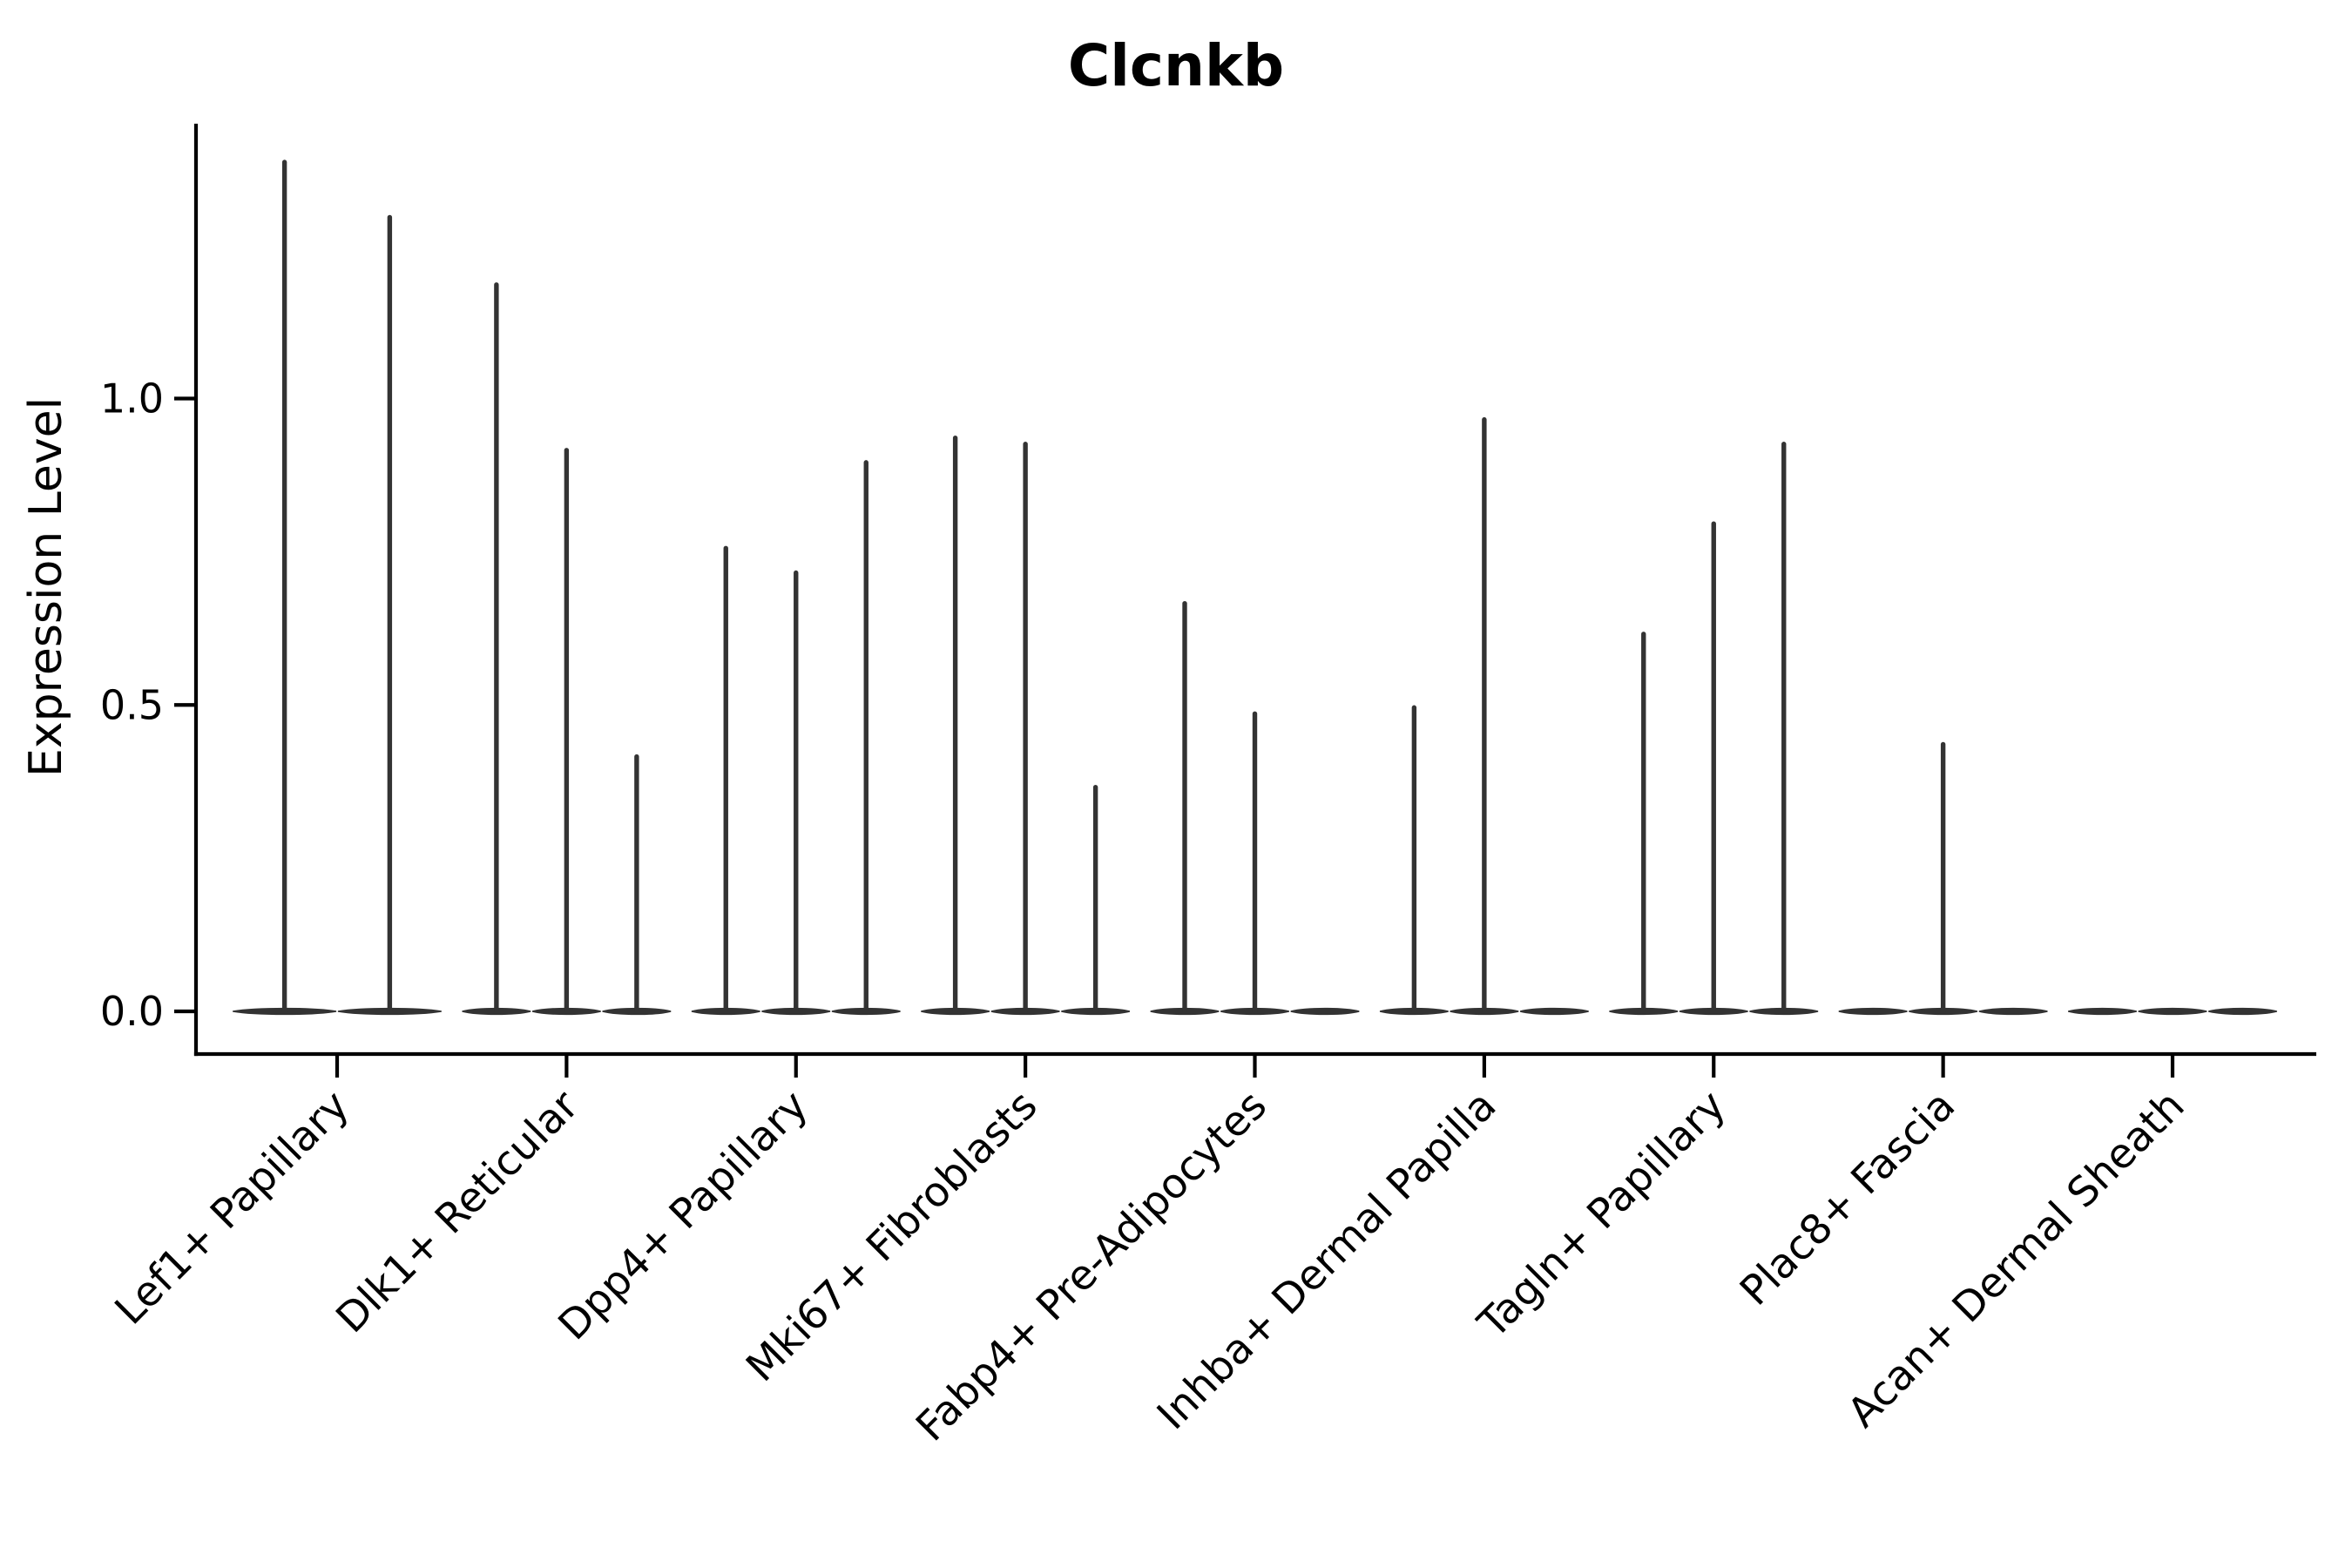 This screenshot has height=1568, width=2352. I want to click on y-tick-label: 0.0, so click(132, 1012).